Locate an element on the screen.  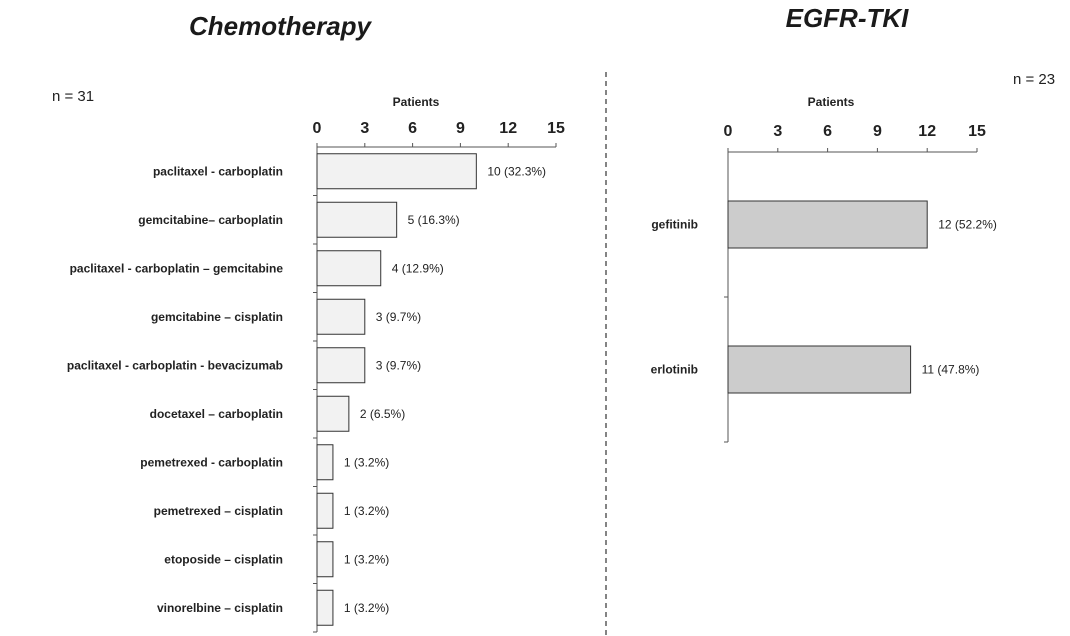
chemotherapy-title: Chemotherapy is located at coordinates (281, 26).